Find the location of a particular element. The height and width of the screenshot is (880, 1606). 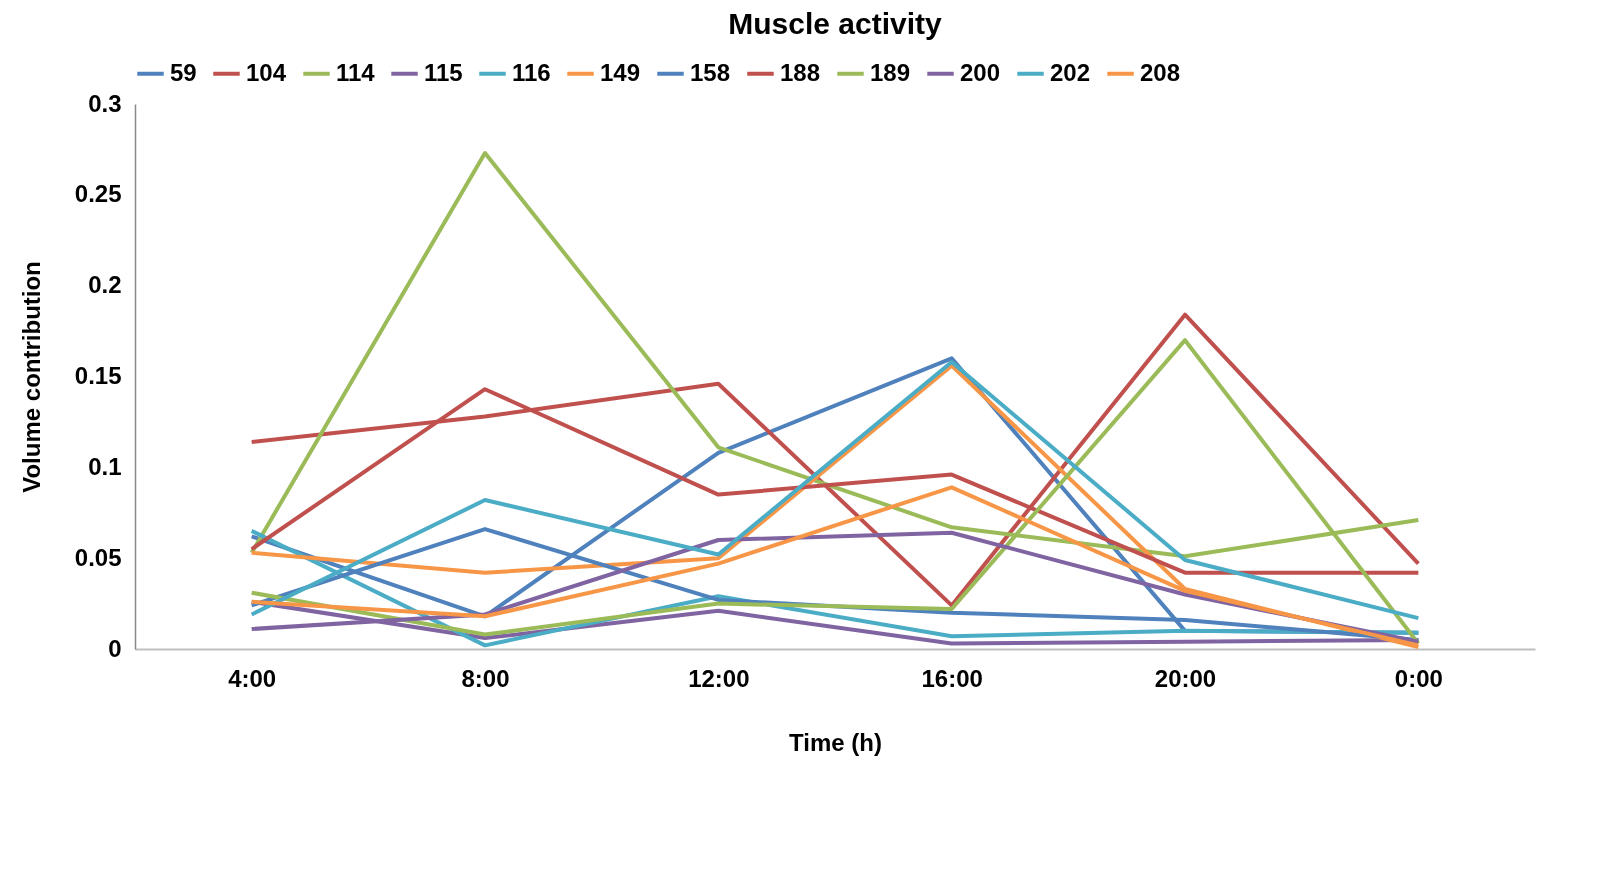

legend-label: 115 is located at coordinates (443, 72).